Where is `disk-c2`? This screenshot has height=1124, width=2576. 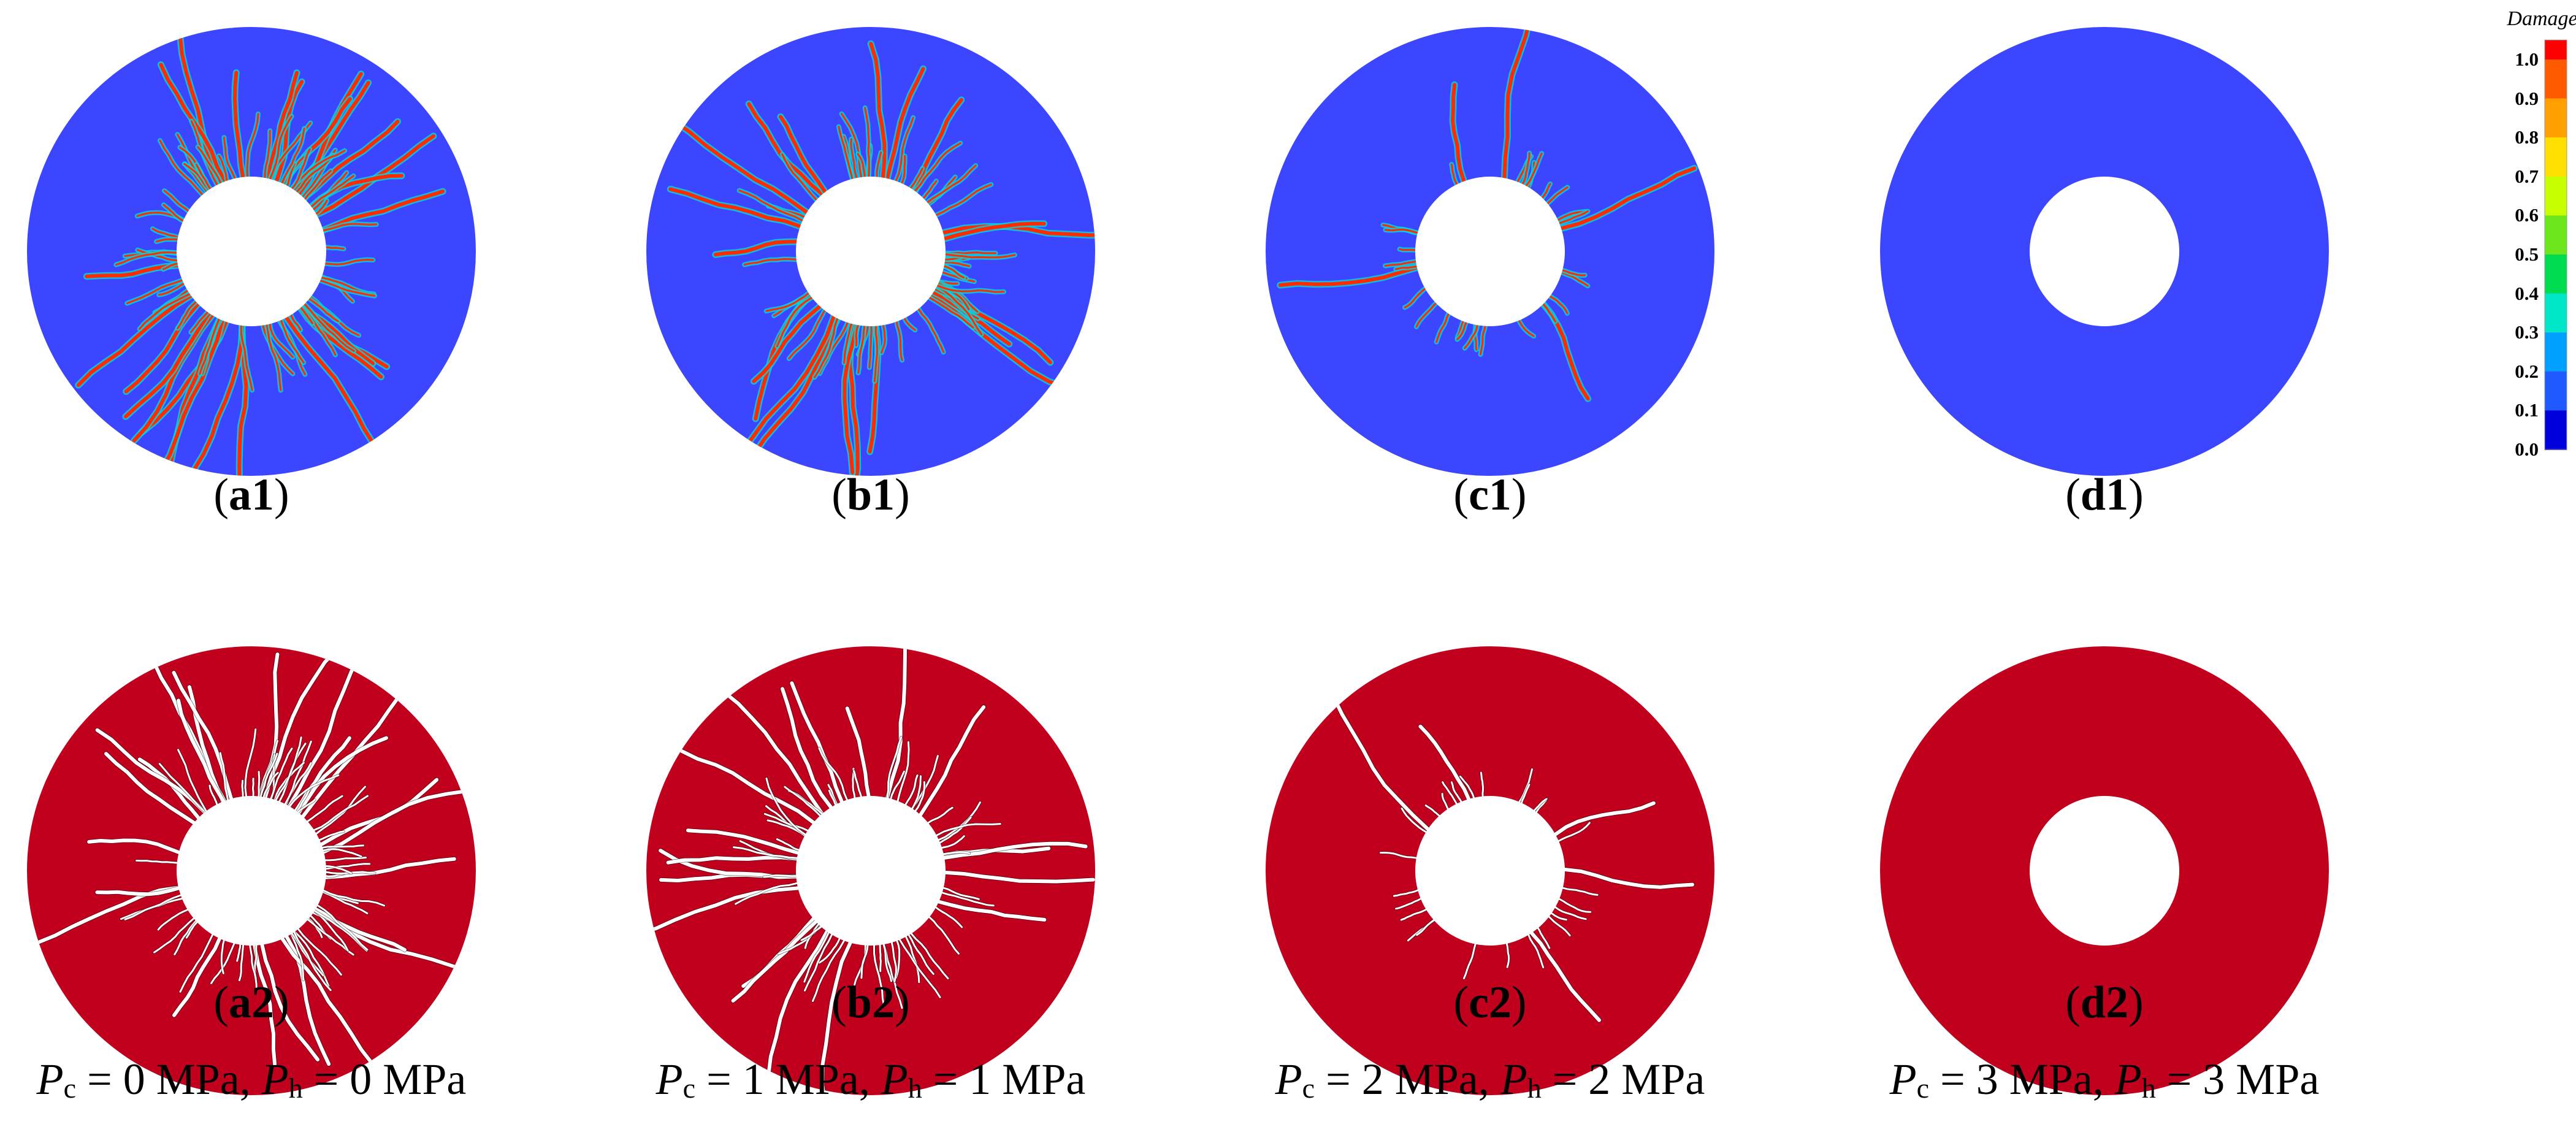 disk-c2 is located at coordinates (1490, 871).